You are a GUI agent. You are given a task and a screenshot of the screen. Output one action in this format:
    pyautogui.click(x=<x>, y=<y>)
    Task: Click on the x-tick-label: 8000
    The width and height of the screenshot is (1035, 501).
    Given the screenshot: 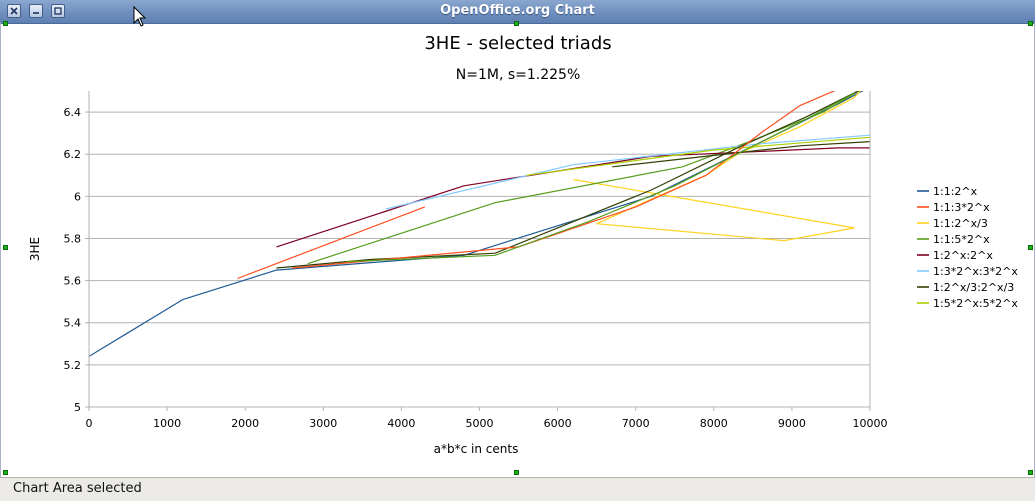 What is the action you would take?
    pyautogui.click(x=714, y=423)
    